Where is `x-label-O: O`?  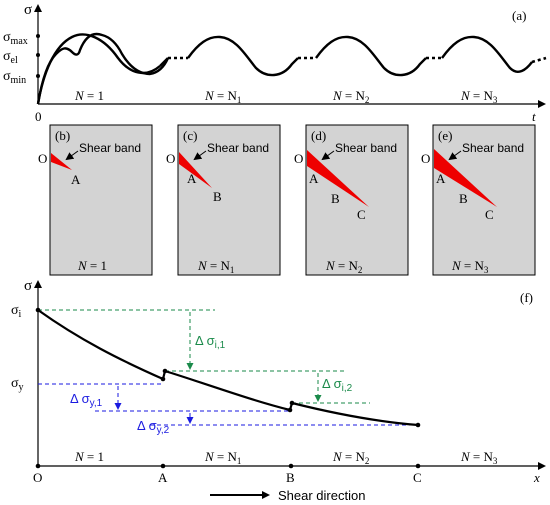
x-label-O: O is located at coordinates (37, 477).